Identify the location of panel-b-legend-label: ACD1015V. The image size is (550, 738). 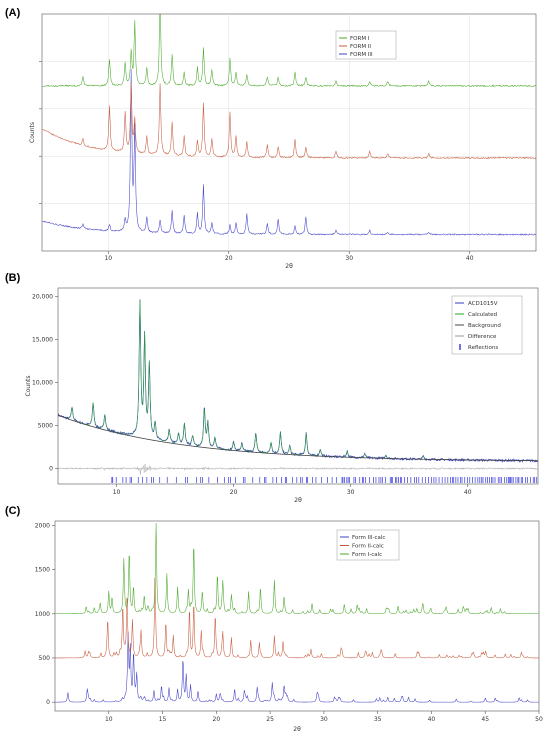
(483, 304).